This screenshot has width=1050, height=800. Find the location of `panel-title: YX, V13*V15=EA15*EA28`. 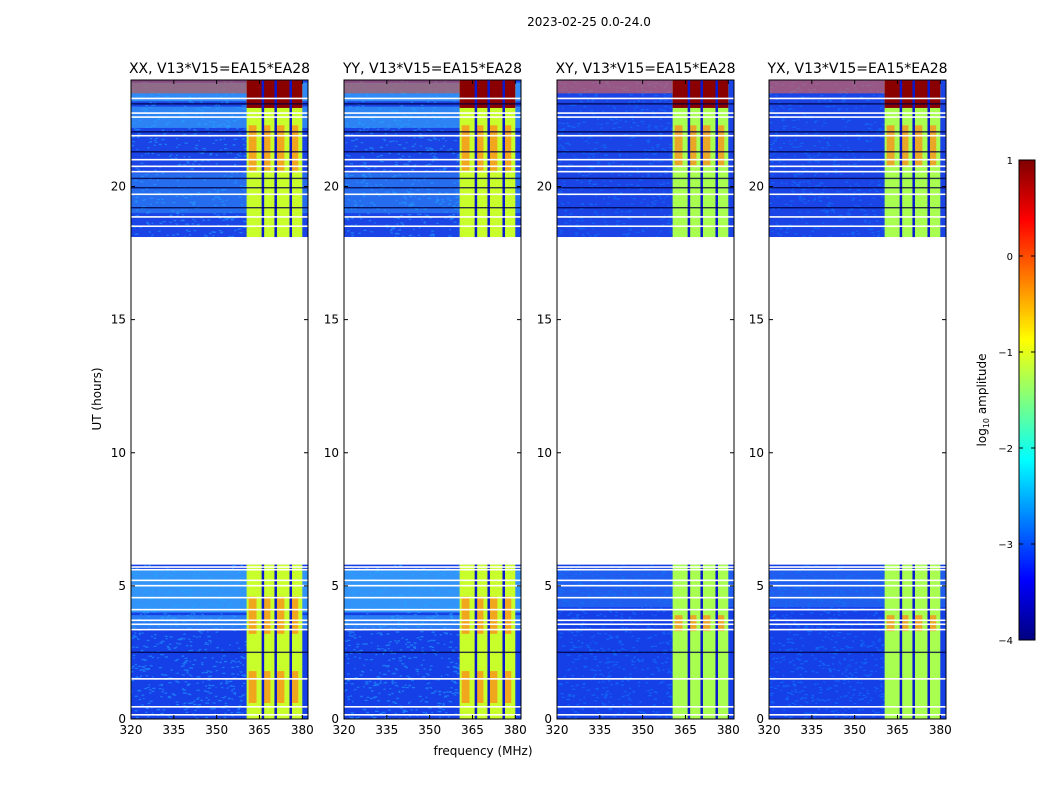

panel-title: YX, V13*V15=EA15*EA28 is located at coordinates (856, 69).